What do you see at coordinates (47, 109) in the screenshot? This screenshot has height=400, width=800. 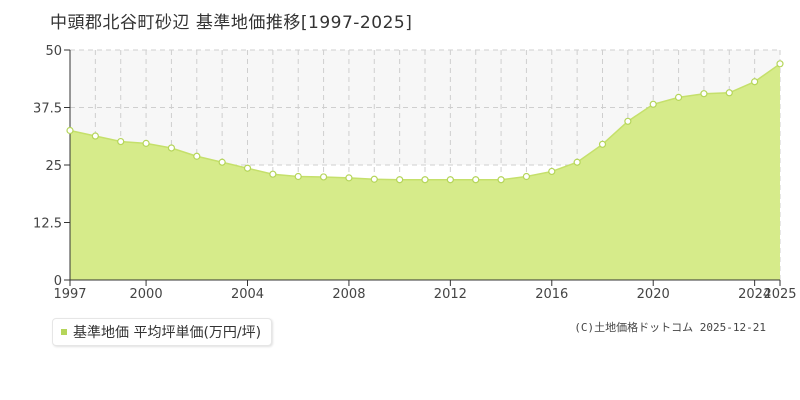 I see `y-tick-label: 37.5` at bounding box center [47, 109].